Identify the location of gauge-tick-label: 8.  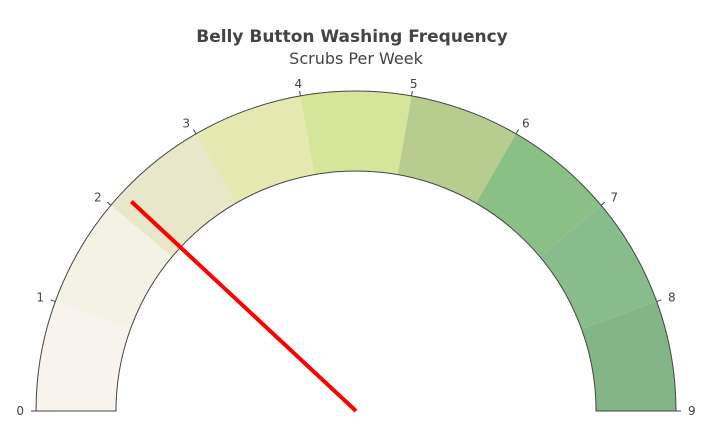
(672, 297).